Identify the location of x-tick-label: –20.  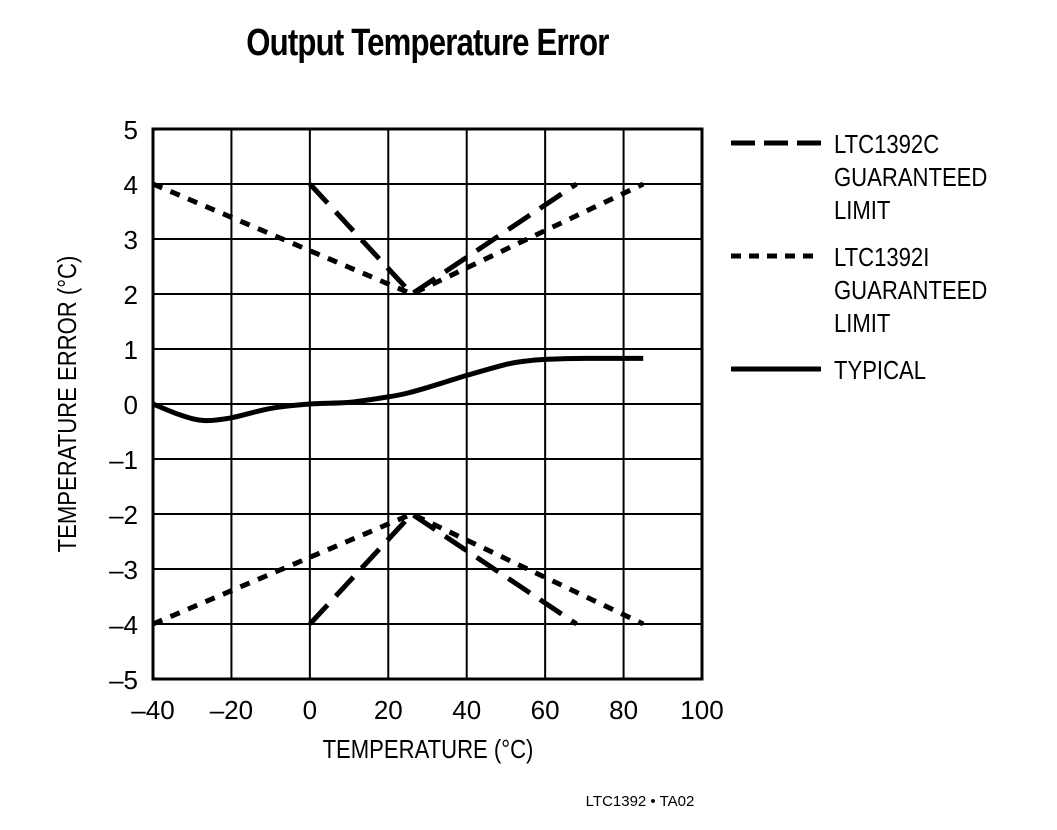
(231, 710).